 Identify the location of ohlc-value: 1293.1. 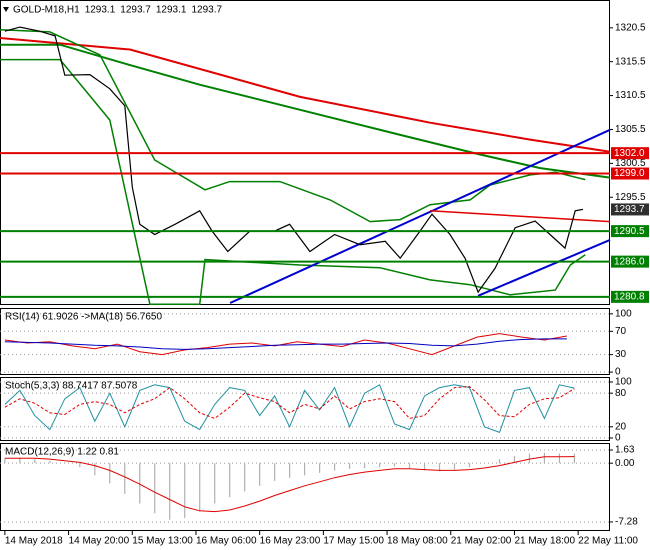
(100, 10).